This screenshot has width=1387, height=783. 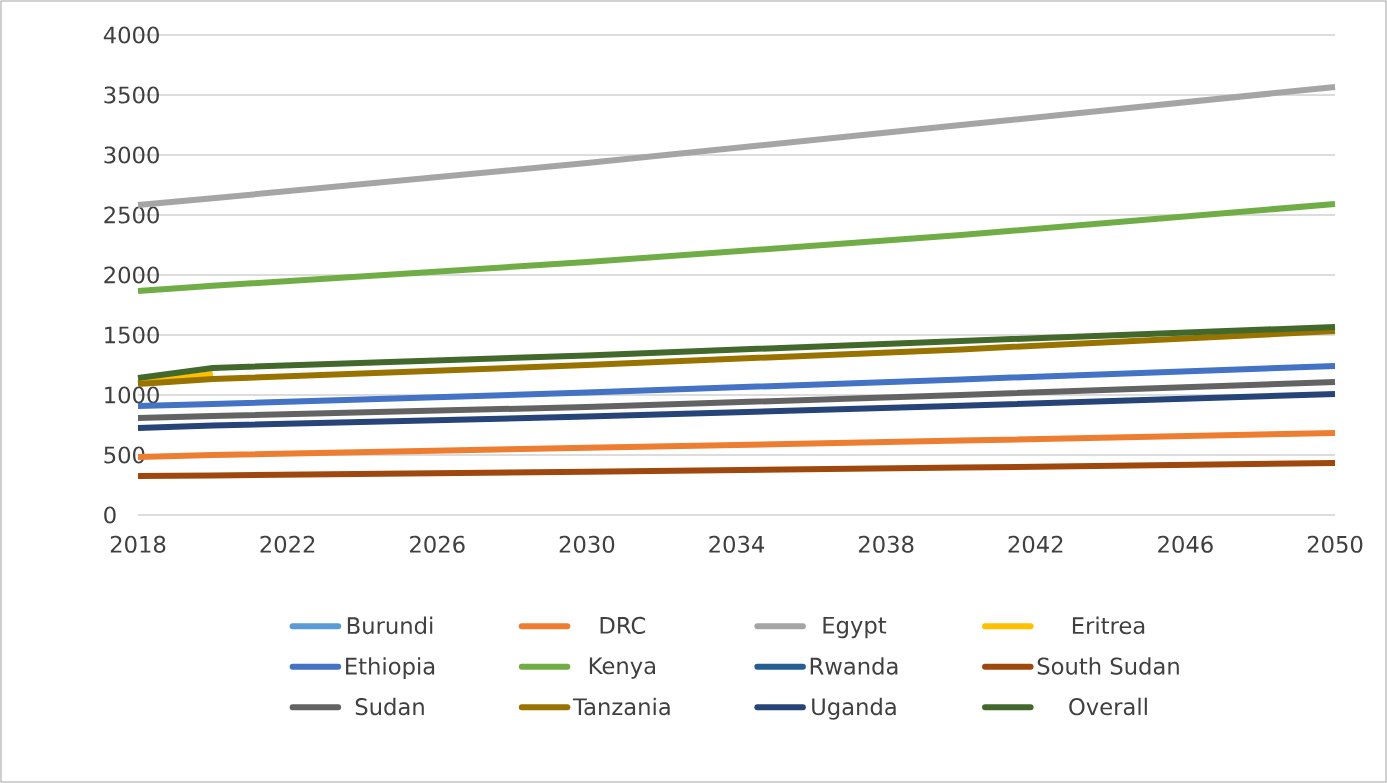 What do you see at coordinates (1108, 625) in the screenshot?
I see `legend-label: Eritrea` at bounding box center [1108, 625].